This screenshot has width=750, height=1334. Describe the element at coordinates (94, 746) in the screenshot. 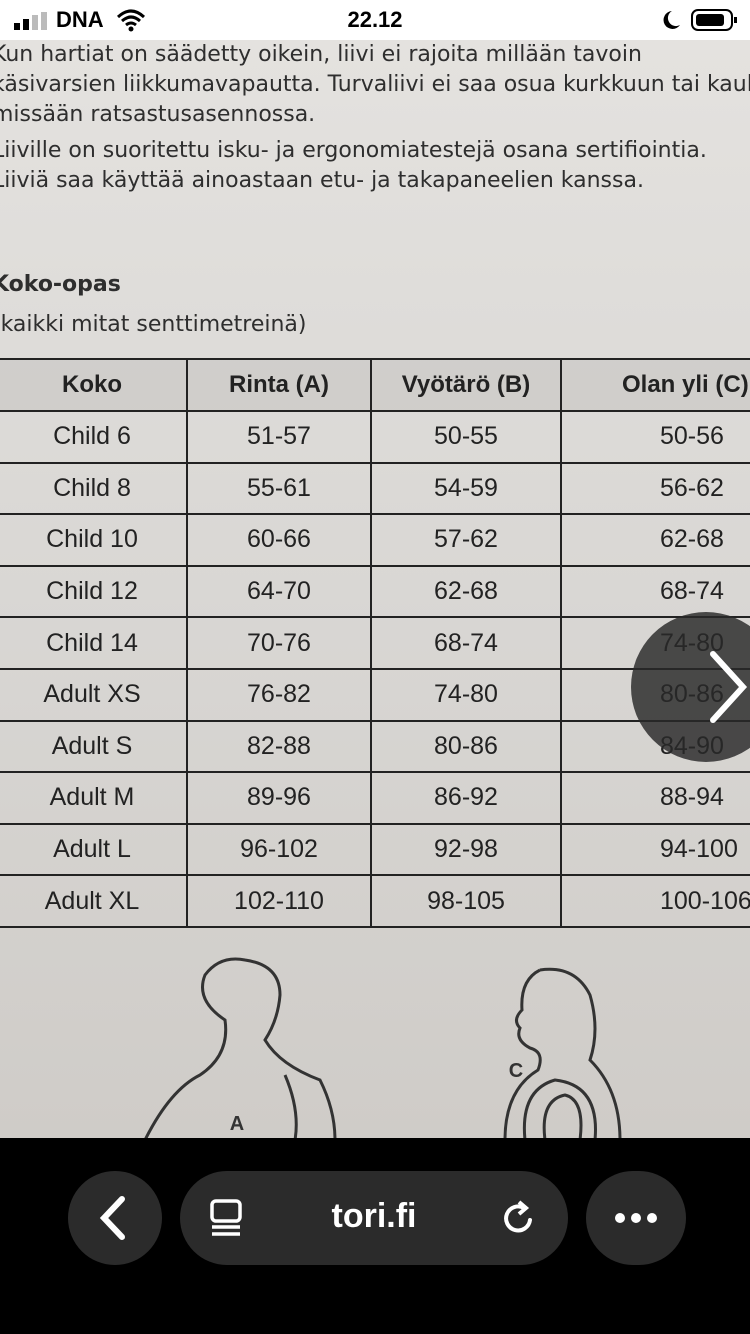

I see `size-cell: Adult S` at that location.